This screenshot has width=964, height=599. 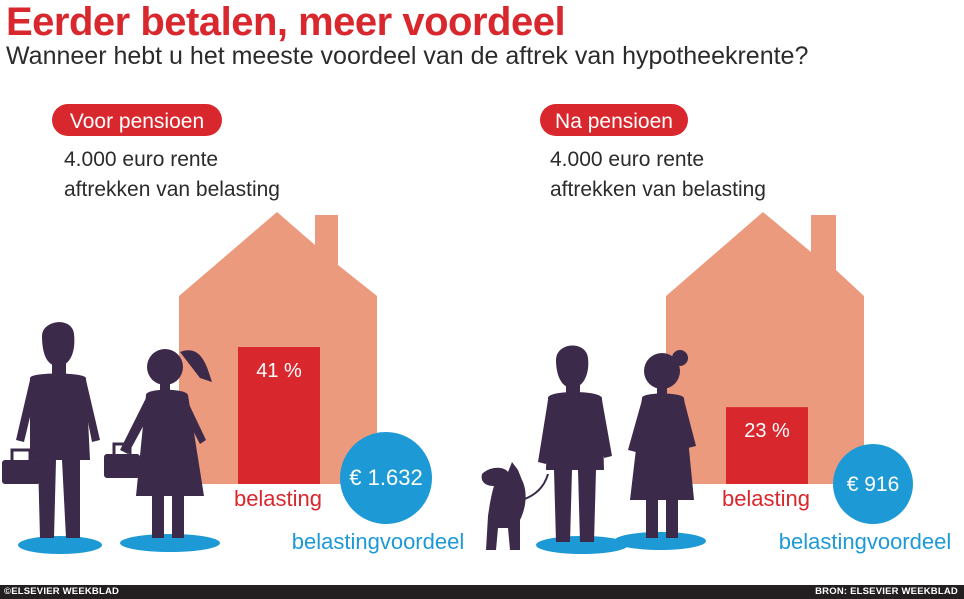 What do you see at coordinates (767, 431) in the screenshot?
I see `tax-rate-label: 23 %` at bounding box center [767, 431].